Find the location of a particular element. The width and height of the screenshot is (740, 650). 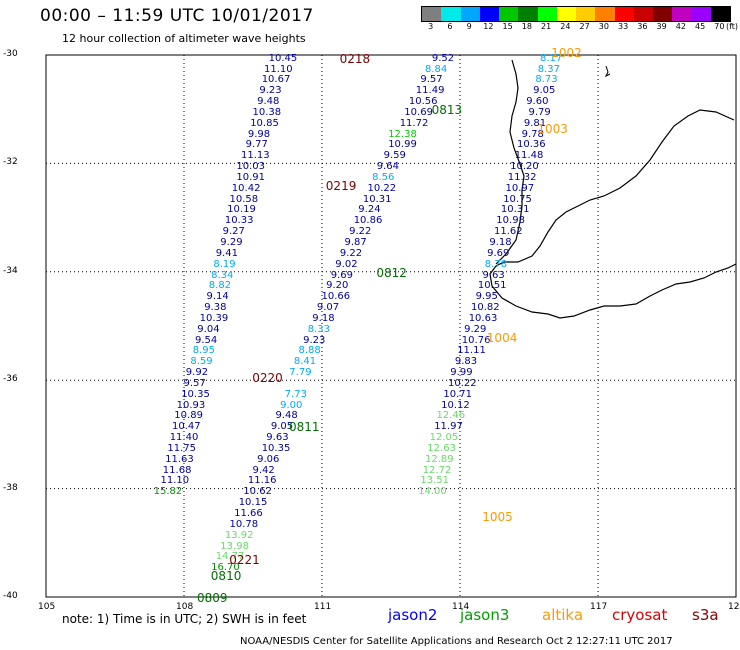

colorbar-label: (ft) is located at coordinates (732, 26).